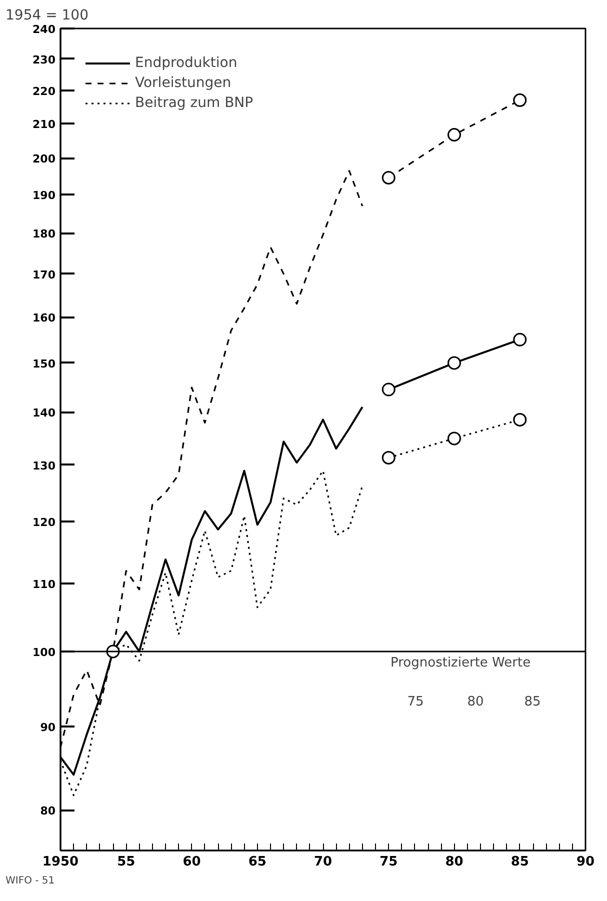 The height and width of the screenshot is (901, 607). I want to click on x-tick-label: 75, so click(389, 862).